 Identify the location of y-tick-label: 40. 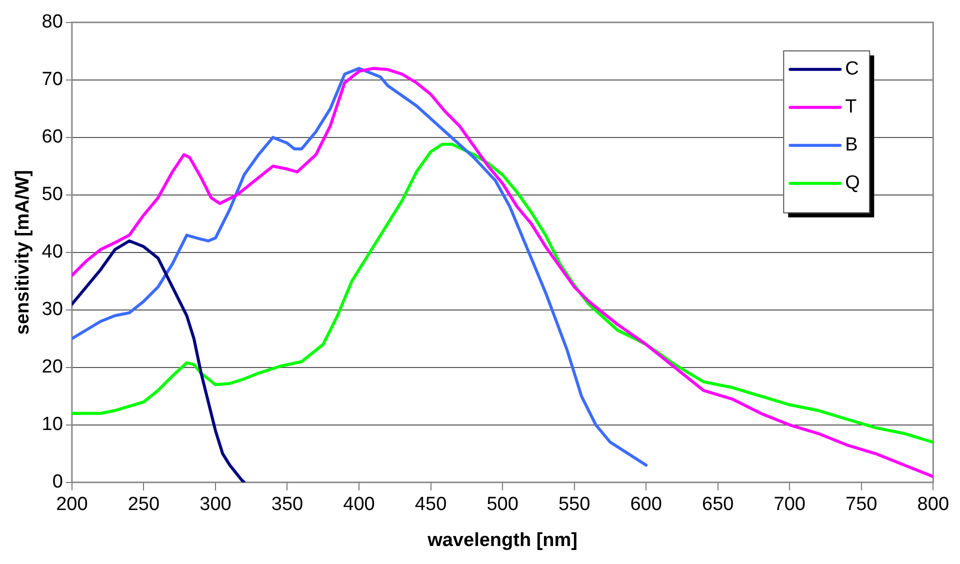
(52, 252).